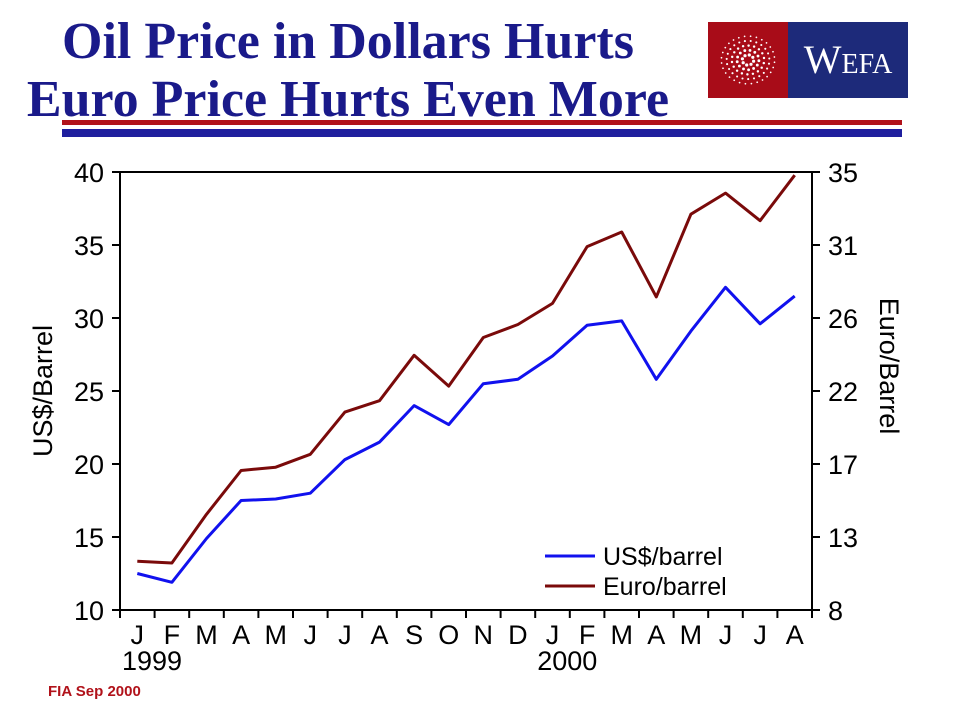 Image resolution: width=960 pixels, height=720 pixels. What do you see at coordinates (89, 173) in the screenshot?
I see `y-tick-label-left: 40` at bounding box center [89, 173].